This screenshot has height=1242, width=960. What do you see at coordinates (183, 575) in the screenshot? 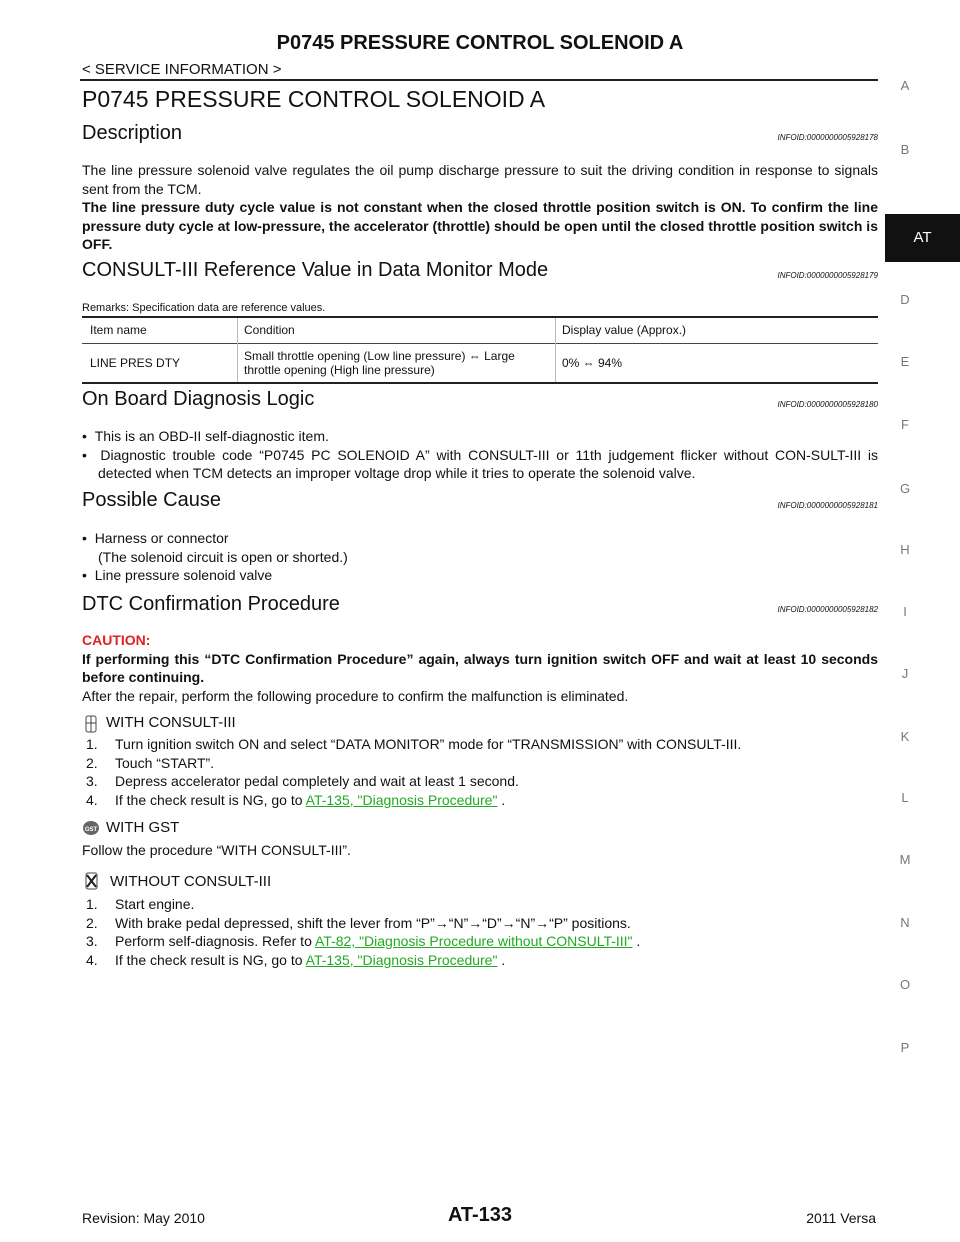
I see `bullet-text: Line pressure solenoid valve` at bounding box center [183, 575].